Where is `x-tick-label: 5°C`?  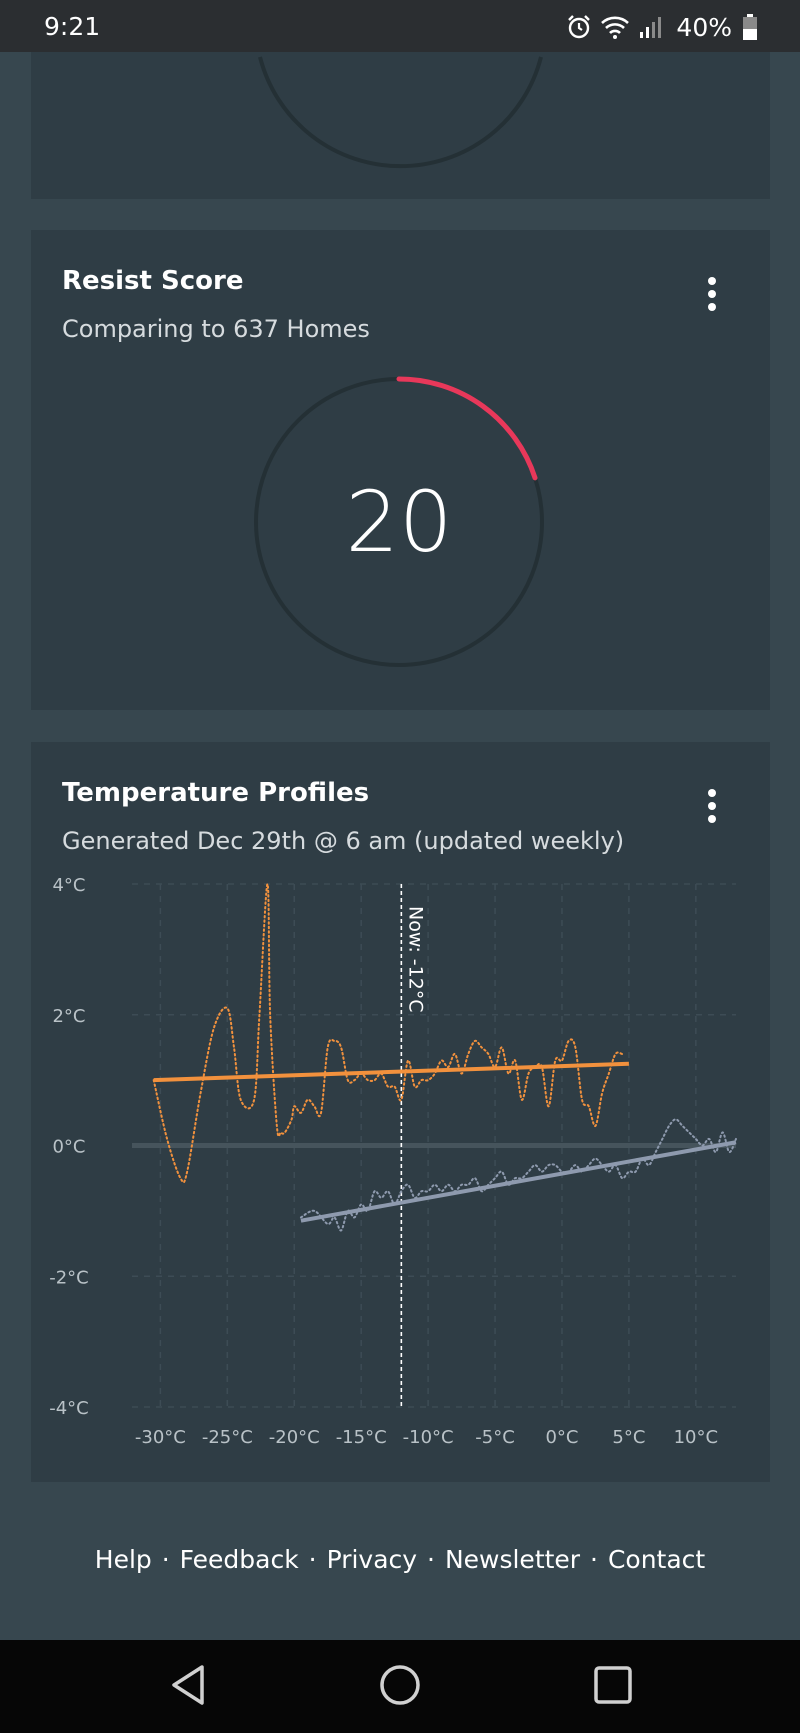 x-tick-label: 5°C is located at coordinates (628, 1437).